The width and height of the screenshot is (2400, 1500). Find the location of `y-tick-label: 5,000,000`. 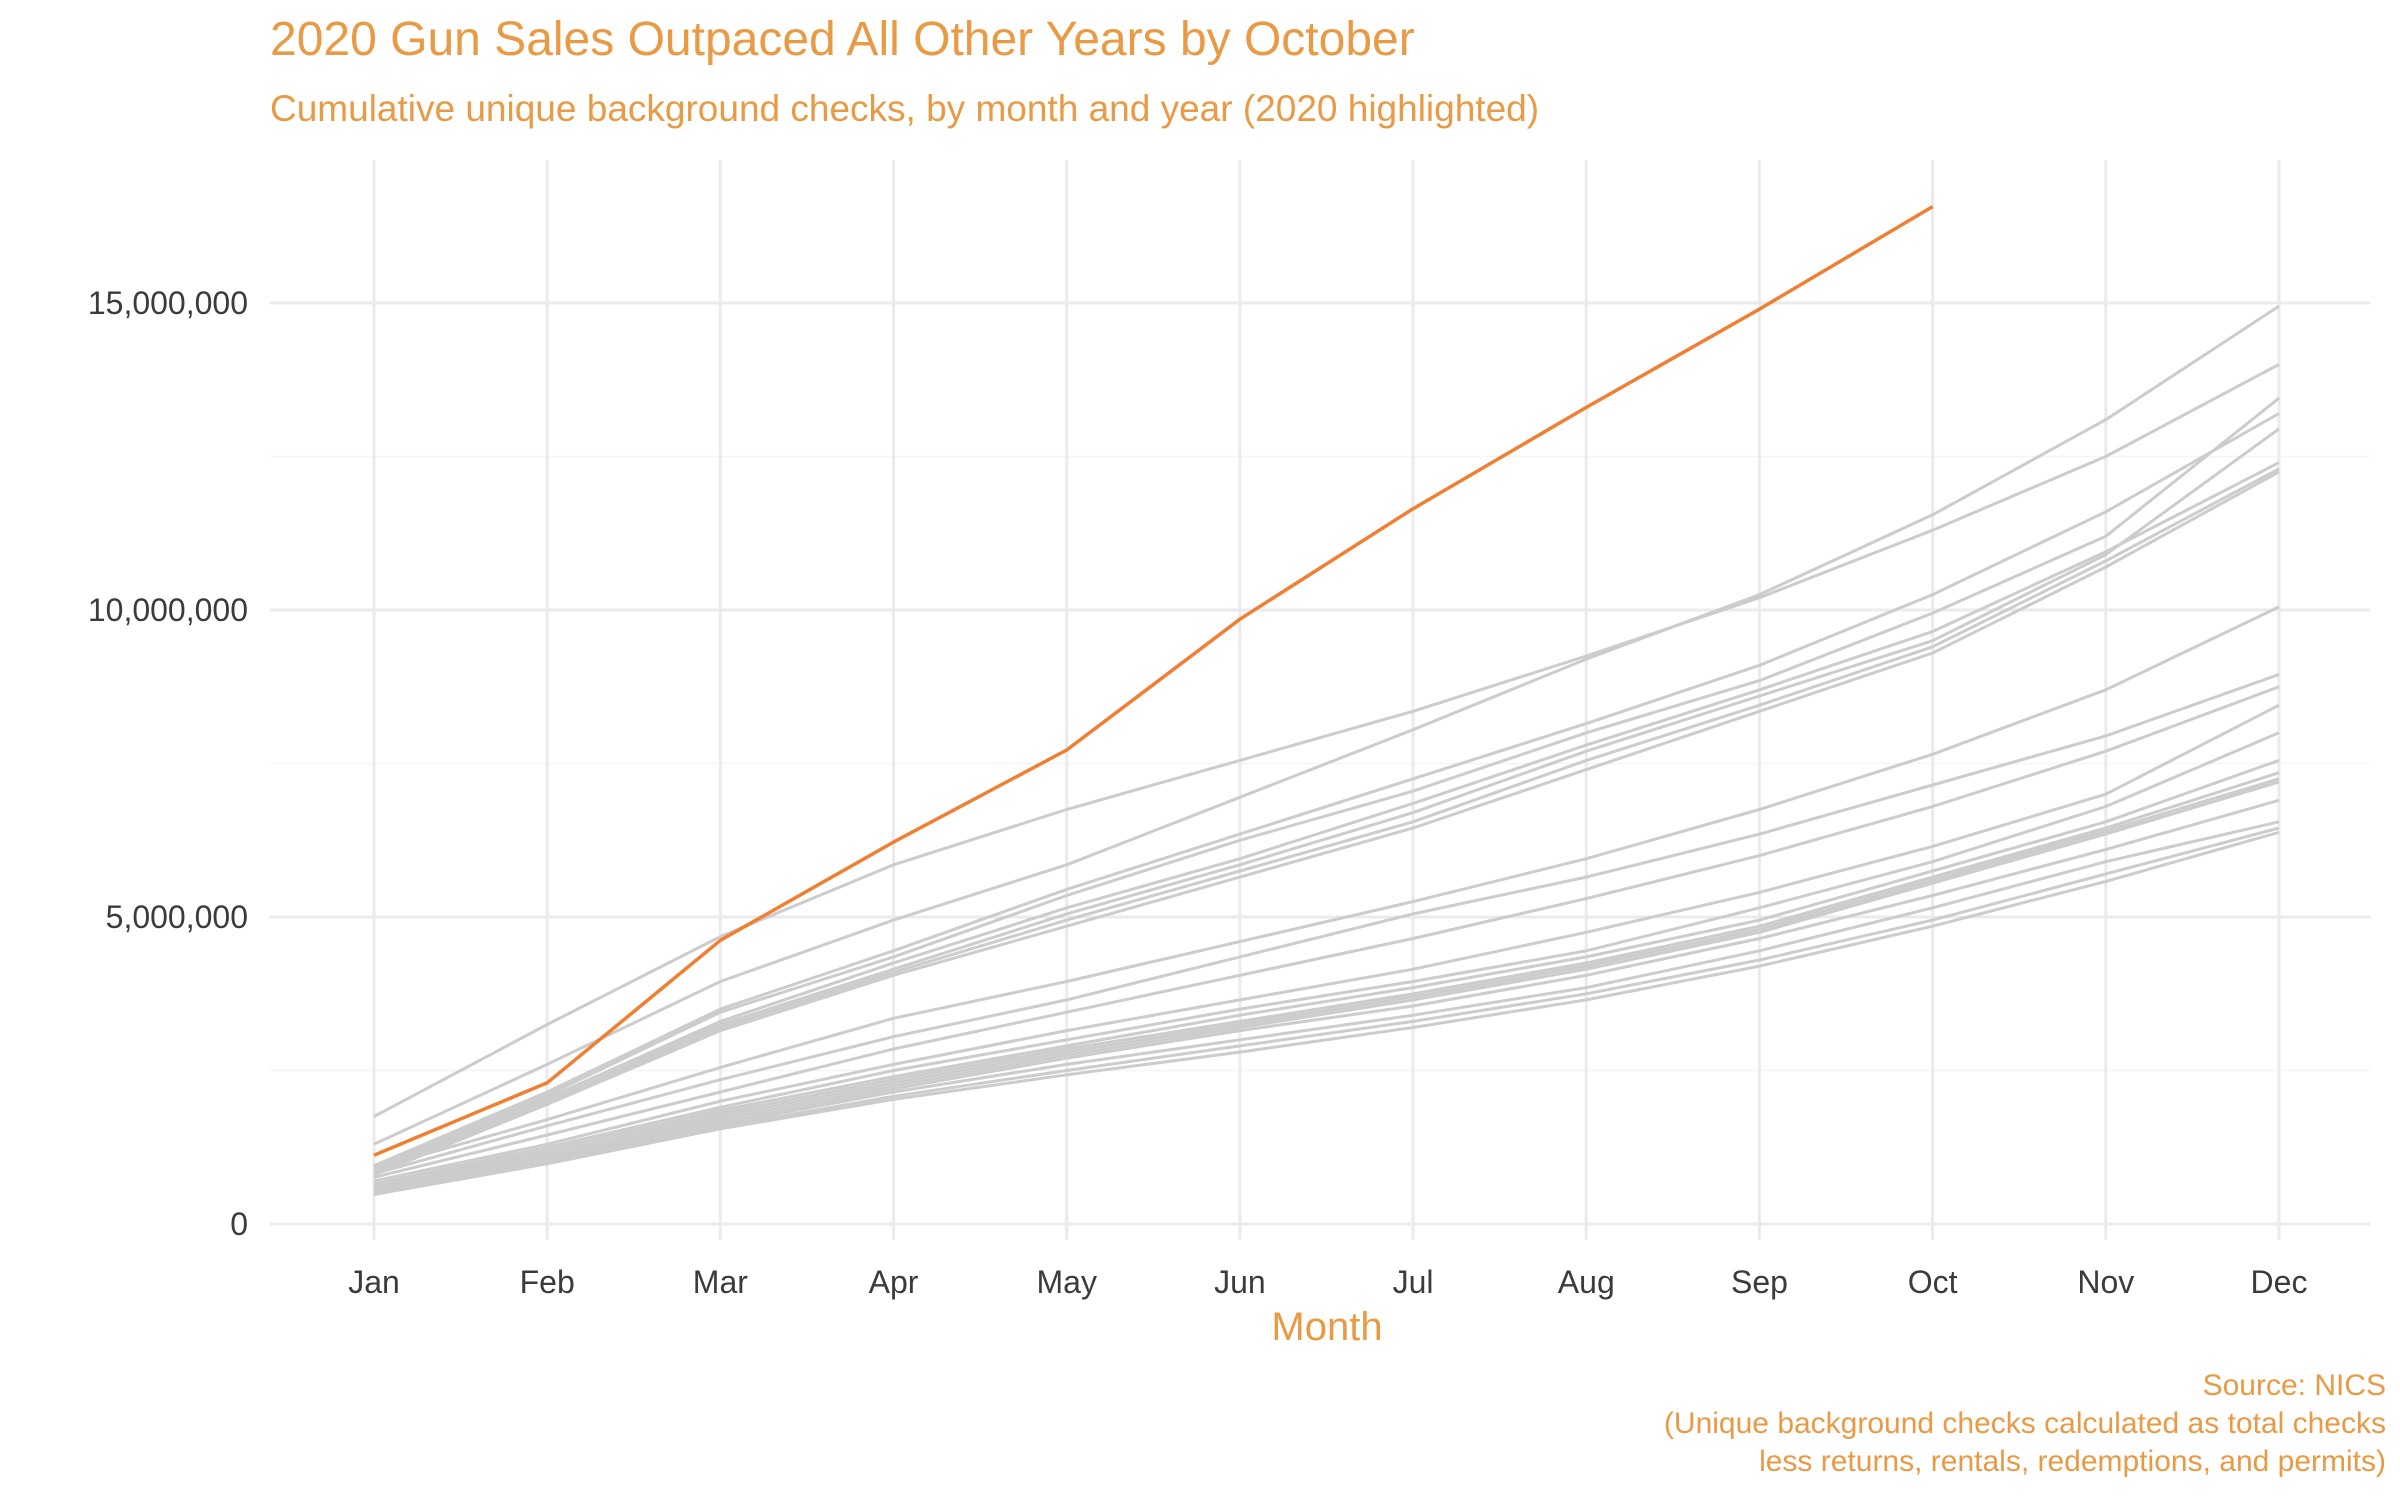

y-tick-label: 5,000,000 is located at coordinates (177, 917).